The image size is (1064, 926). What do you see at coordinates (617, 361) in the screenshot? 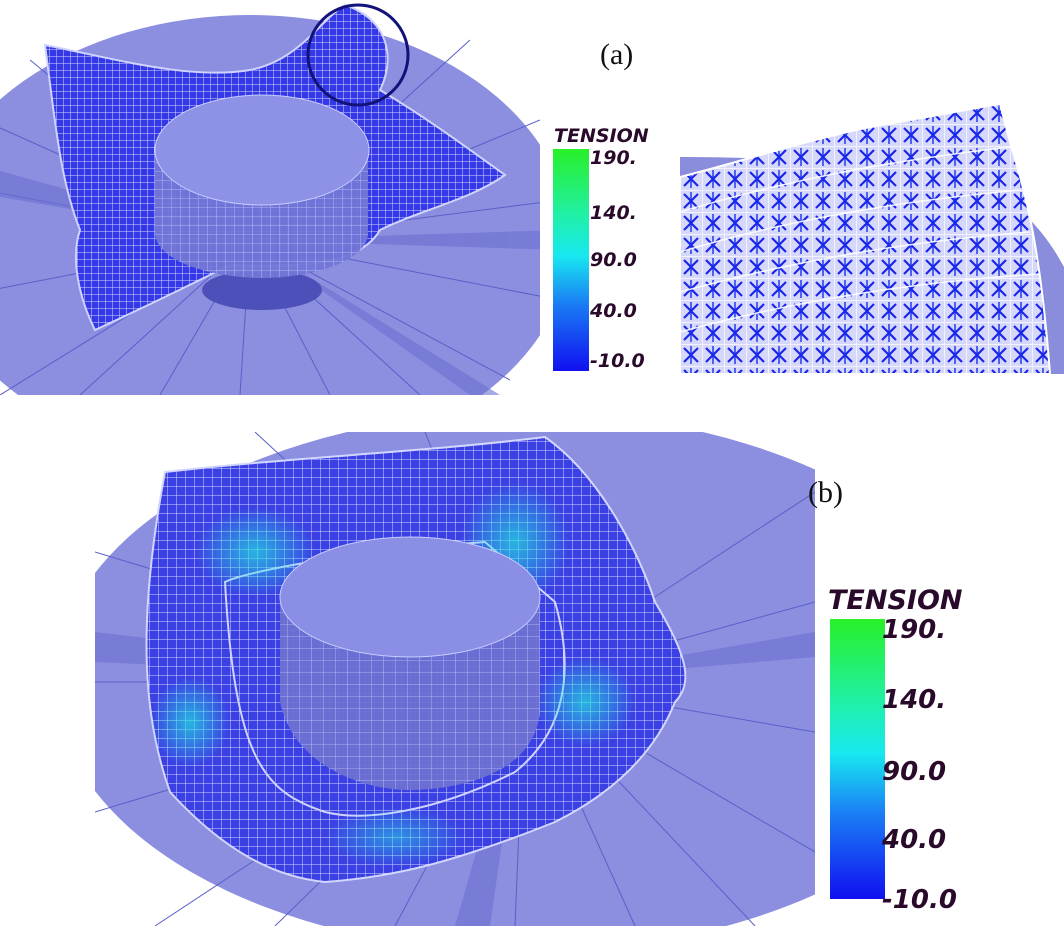
I see `legend-a-tick-neg10: -10.0` at bounding box center [617, 361].